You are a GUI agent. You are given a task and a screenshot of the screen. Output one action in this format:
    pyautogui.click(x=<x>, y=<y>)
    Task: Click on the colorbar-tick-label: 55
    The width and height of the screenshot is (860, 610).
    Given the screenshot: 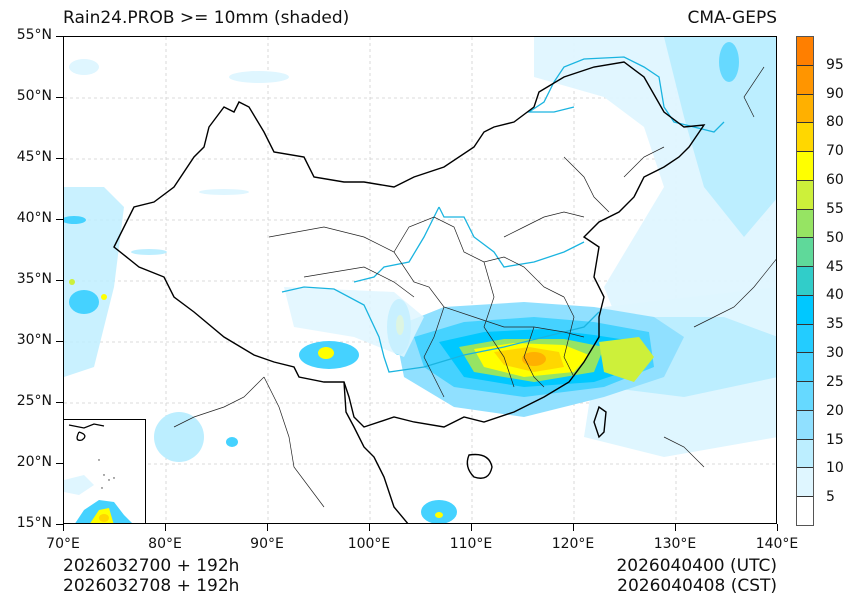 What is the action you would take?
    pyautogui.click(x=835, y=208)
    